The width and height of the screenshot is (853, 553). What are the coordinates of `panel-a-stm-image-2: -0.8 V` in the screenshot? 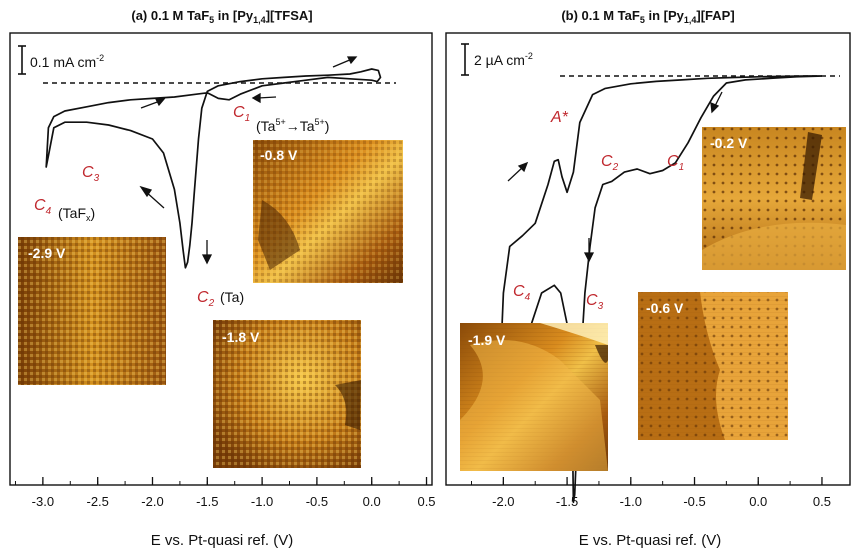 It's located at (328, 211).